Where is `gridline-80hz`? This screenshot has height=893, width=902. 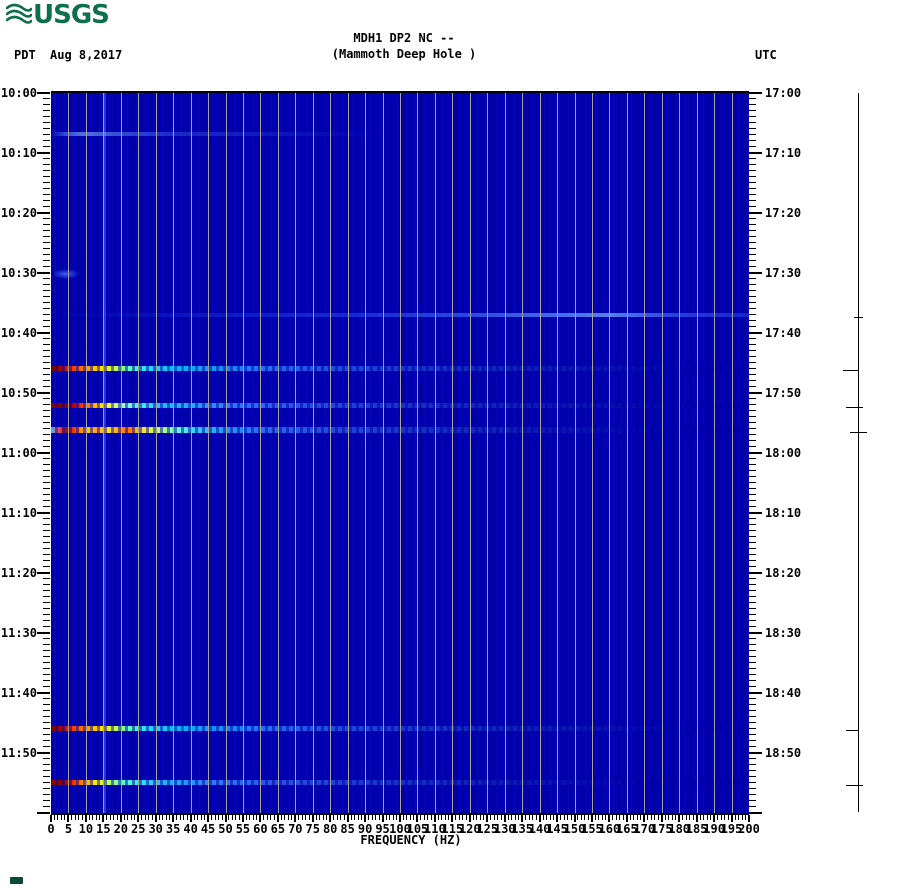 gridline-80hz is located at coordinates (331, 453).